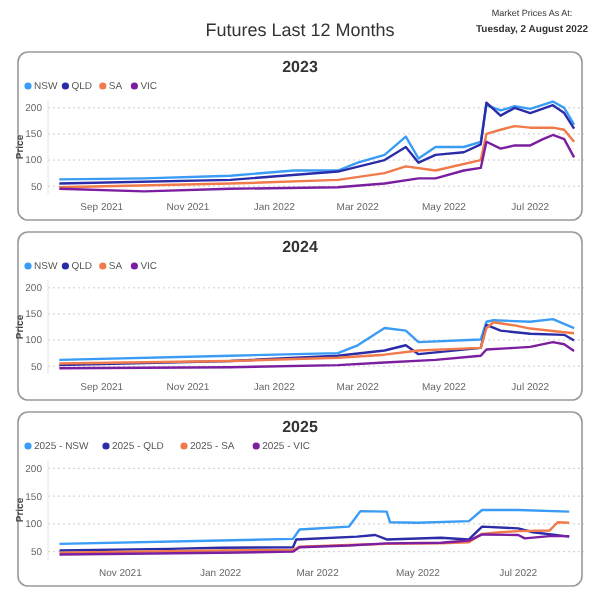 Image resolution: width=600 pixels, height=600 pixels. What do you see at coordinates (300, 67) in the screenshot?
I see `chart-title: 2023` at bounding box center [300, 67].